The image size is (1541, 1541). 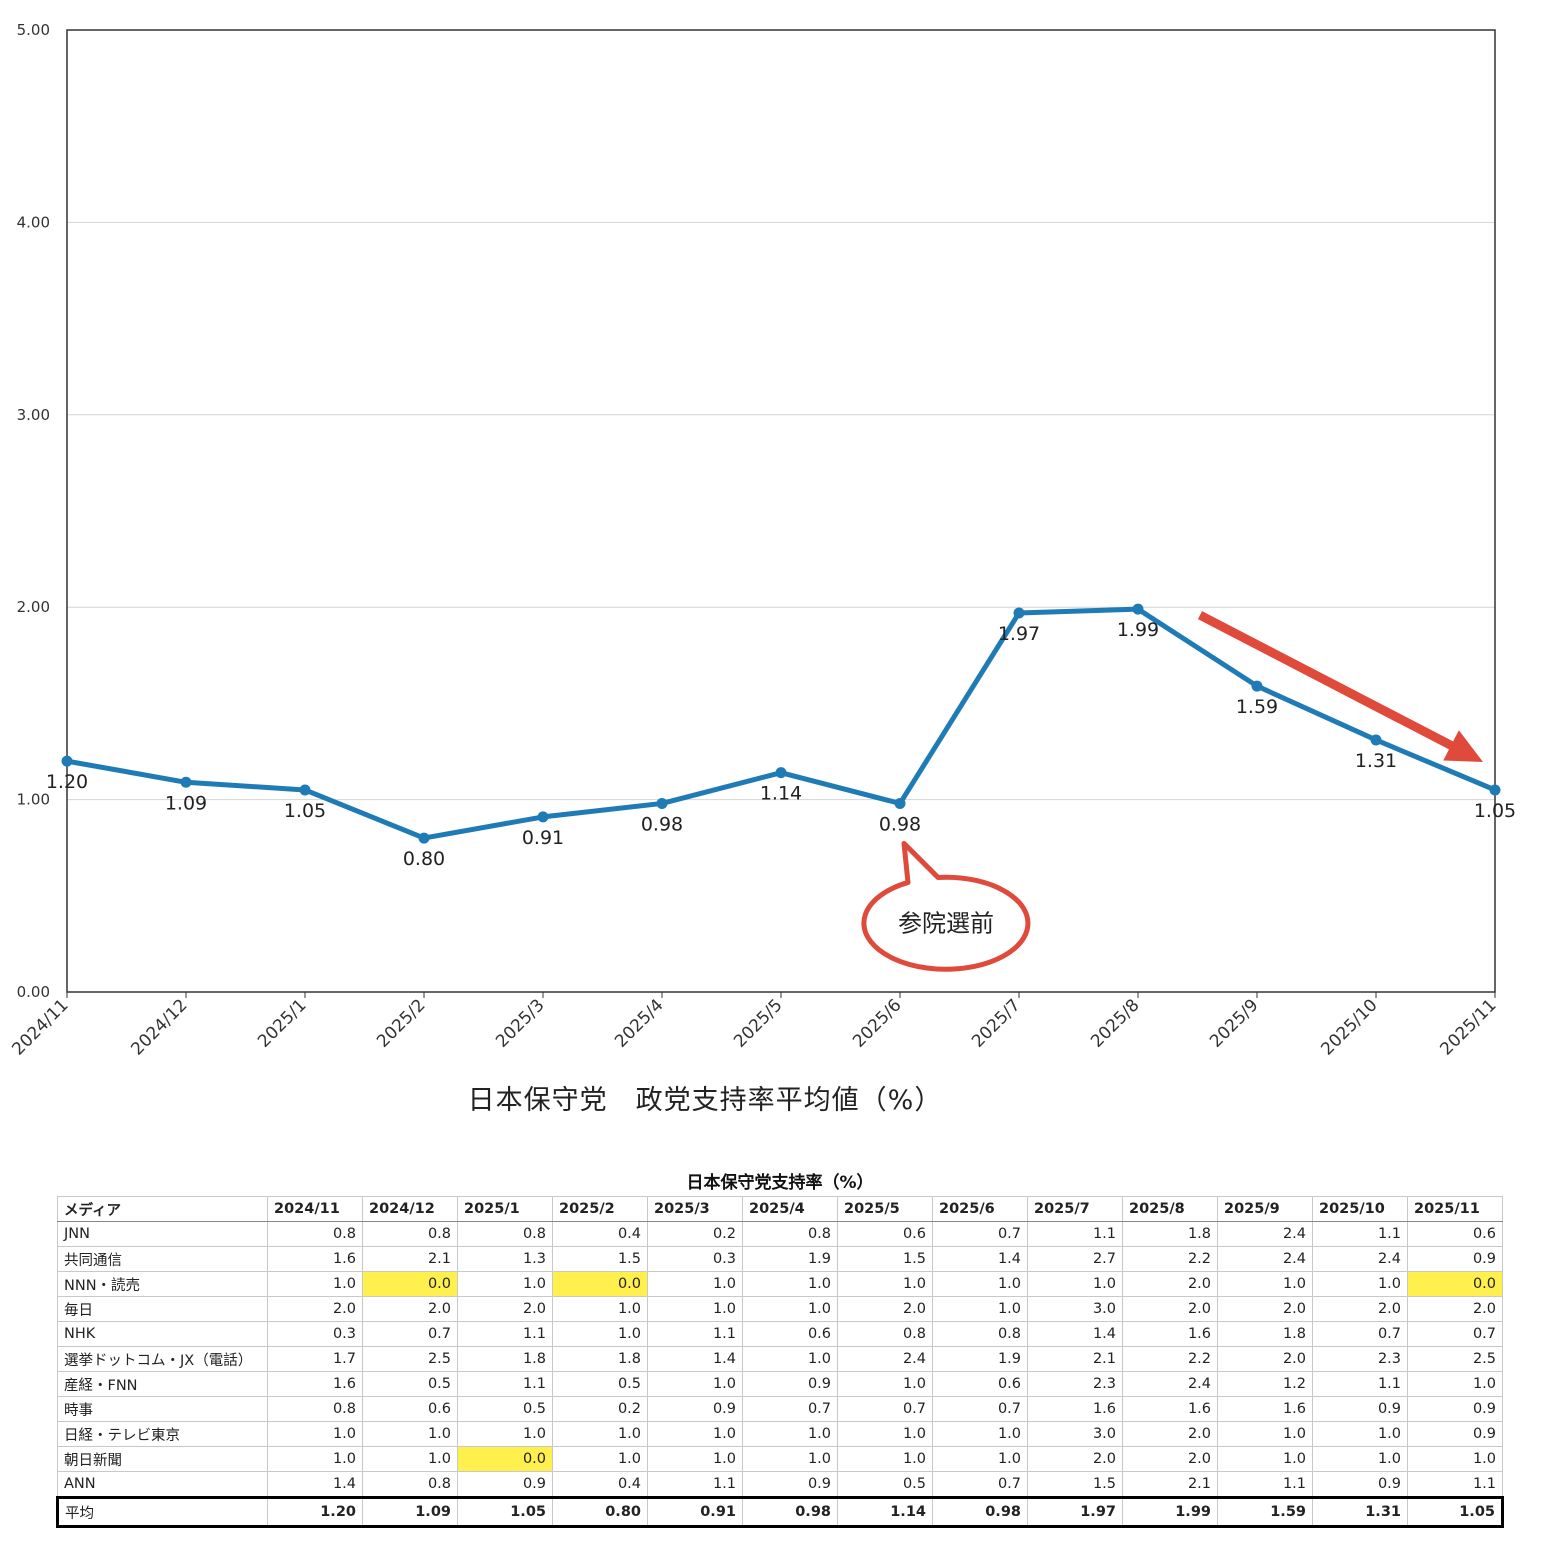 What do you see at coordinates (1172, 791) in the screenshot?
I see `annotations: 参院選前` at bounding box center [1172, 791].